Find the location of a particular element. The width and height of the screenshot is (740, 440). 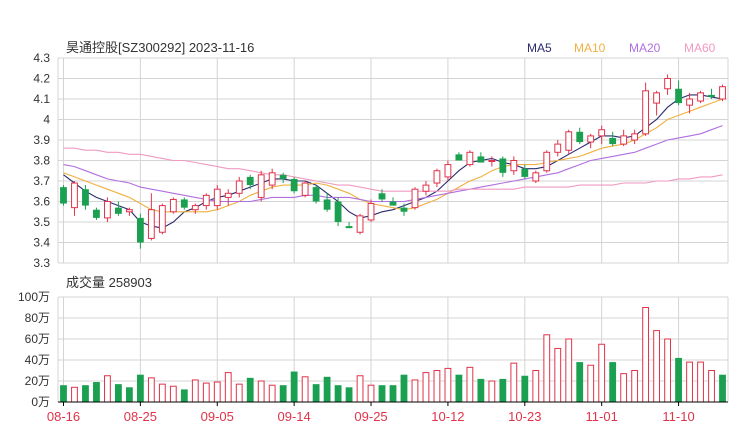

price-tick-label: 4.2 is located at coordinates (41, 79).